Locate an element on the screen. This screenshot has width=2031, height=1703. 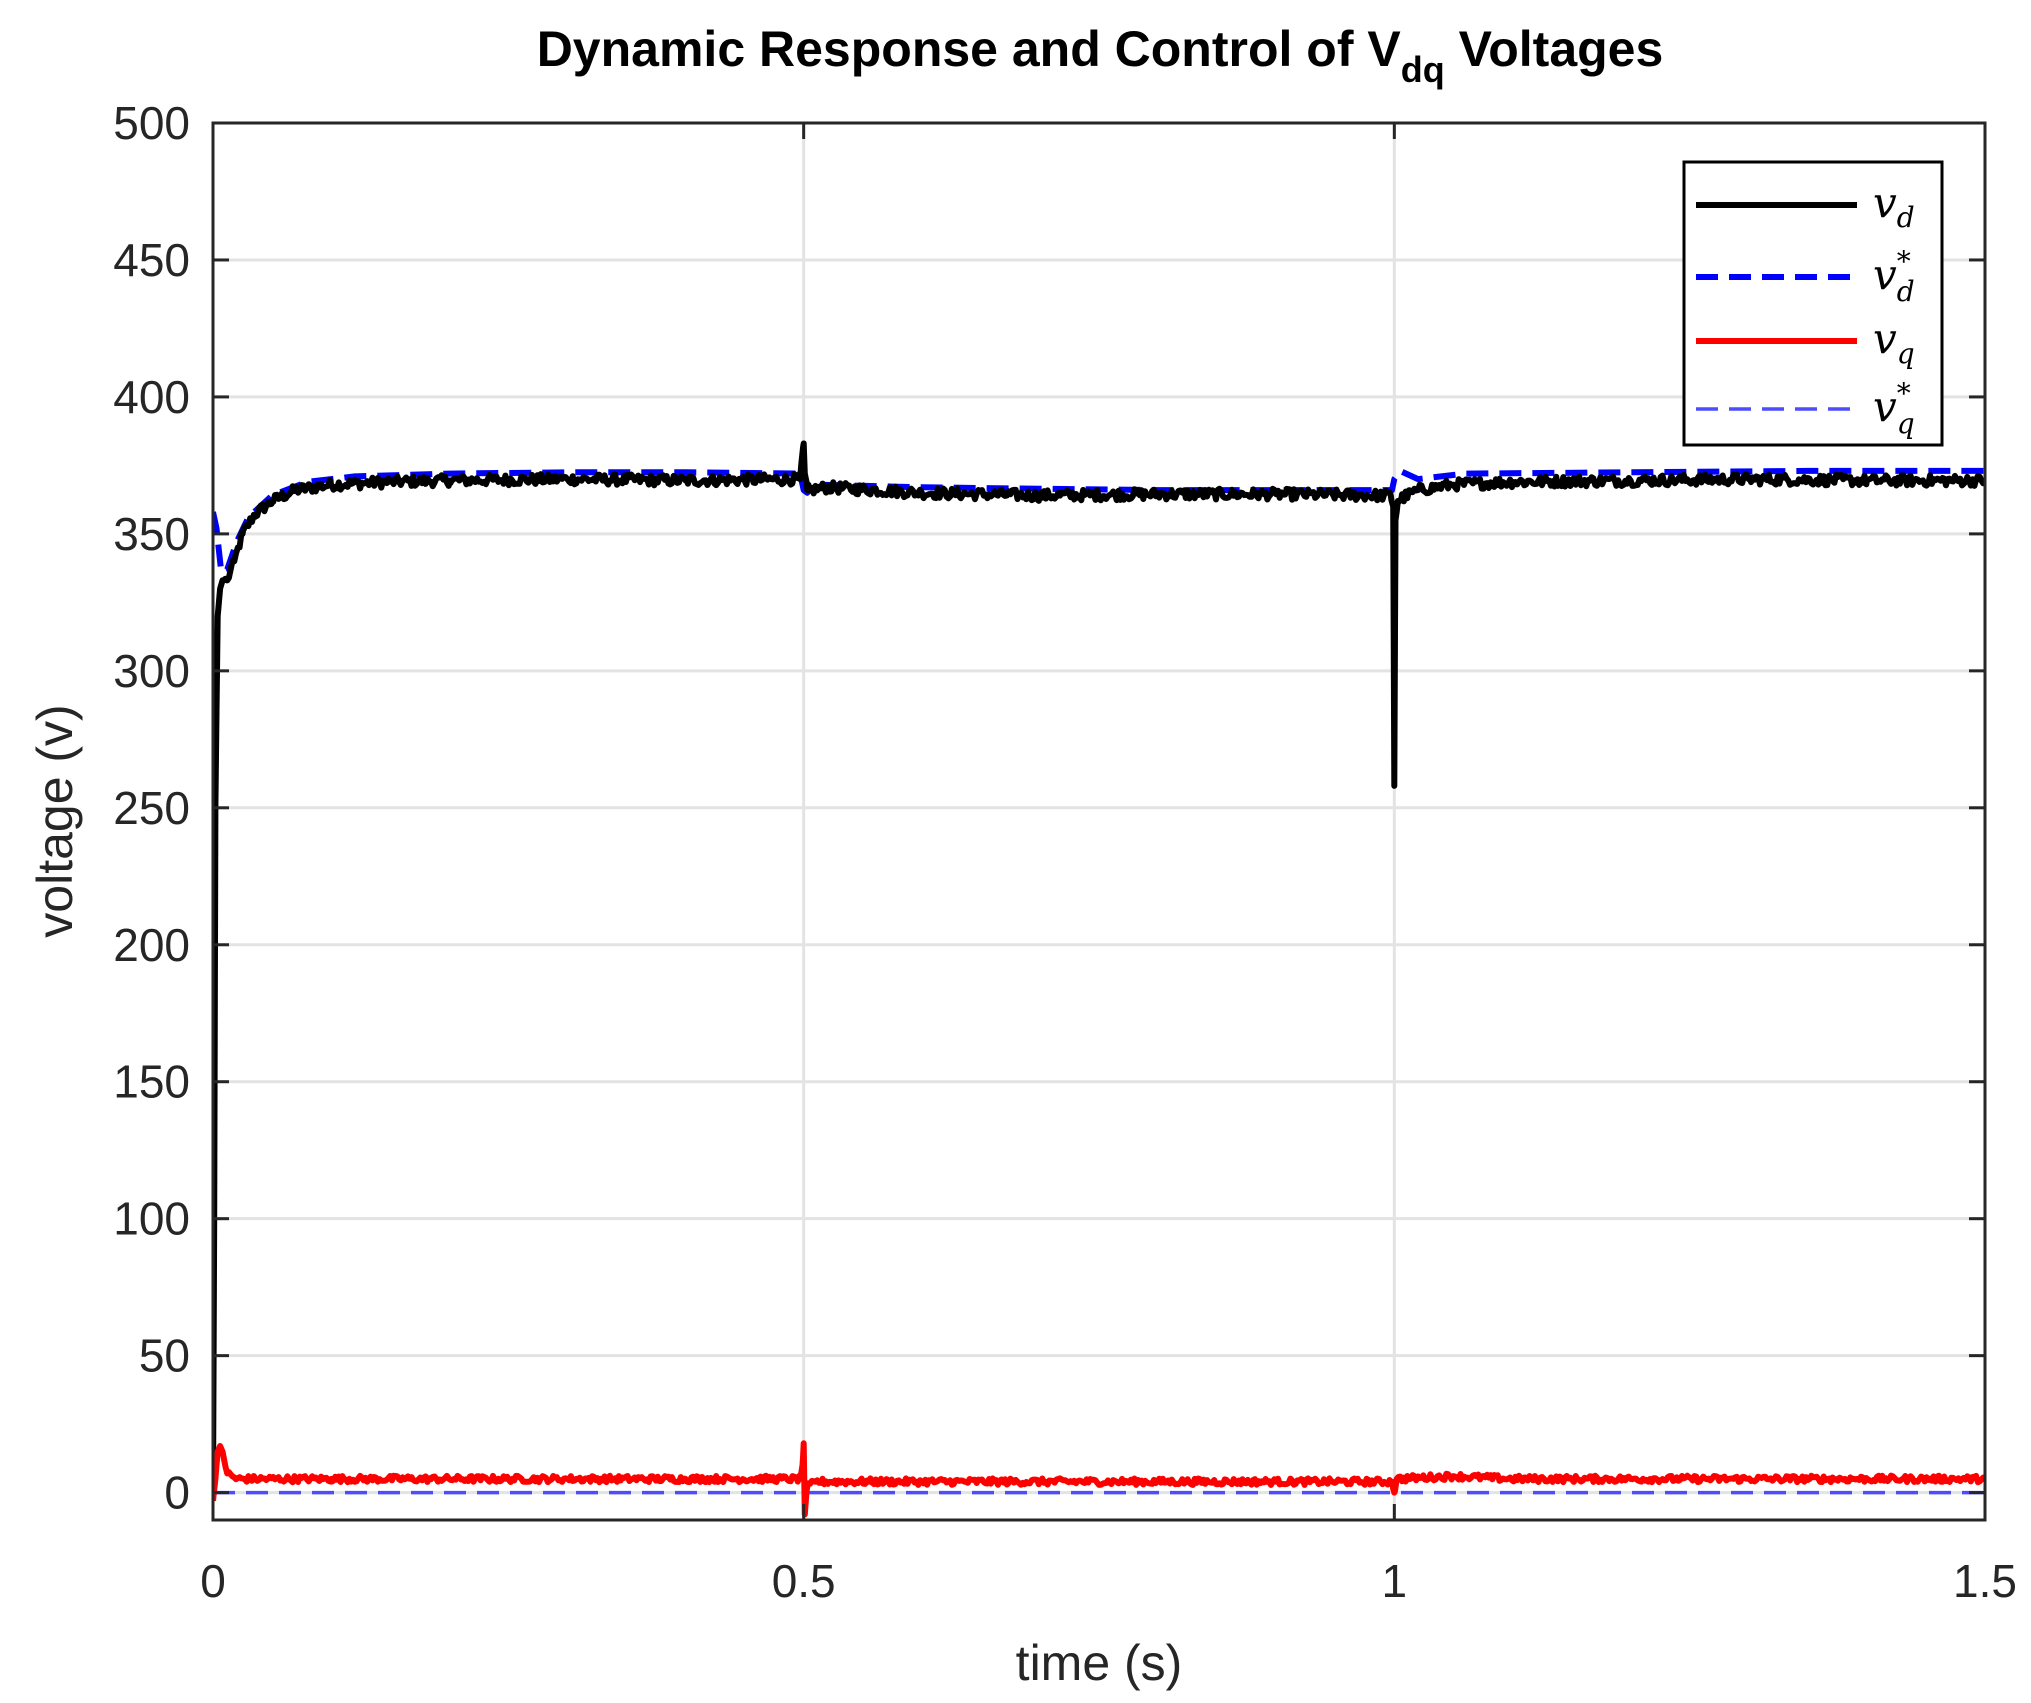
legend-label-vq: vq is located at coordinates (1894, 342).